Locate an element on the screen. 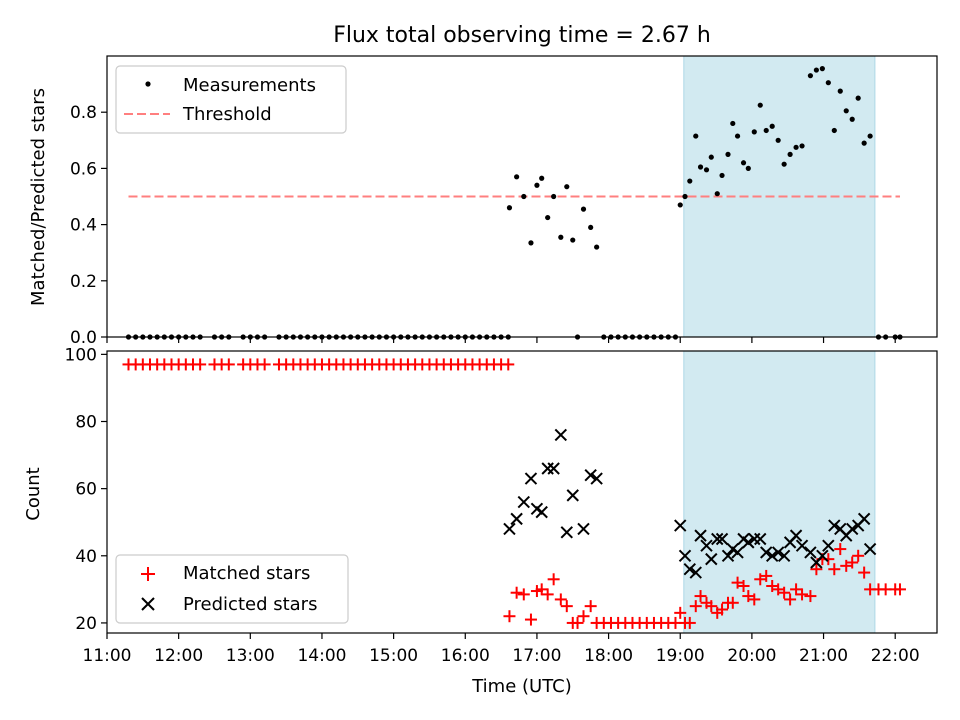  y-tick-label: 0.6 is located at coordinates (83, 169).